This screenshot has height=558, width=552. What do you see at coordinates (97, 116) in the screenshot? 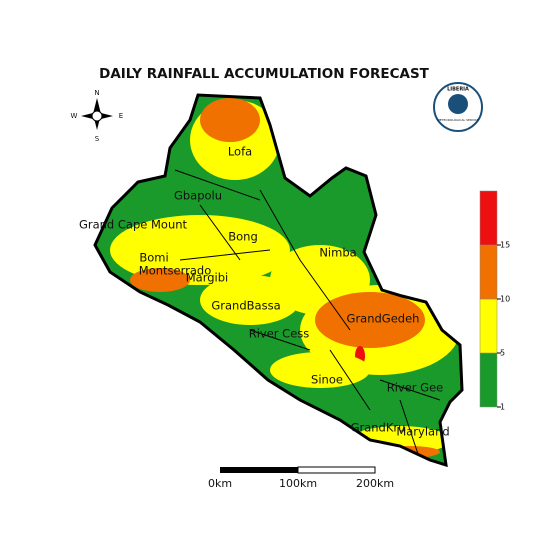
I see `compass: N S E W` at bounding box center [97, 116].